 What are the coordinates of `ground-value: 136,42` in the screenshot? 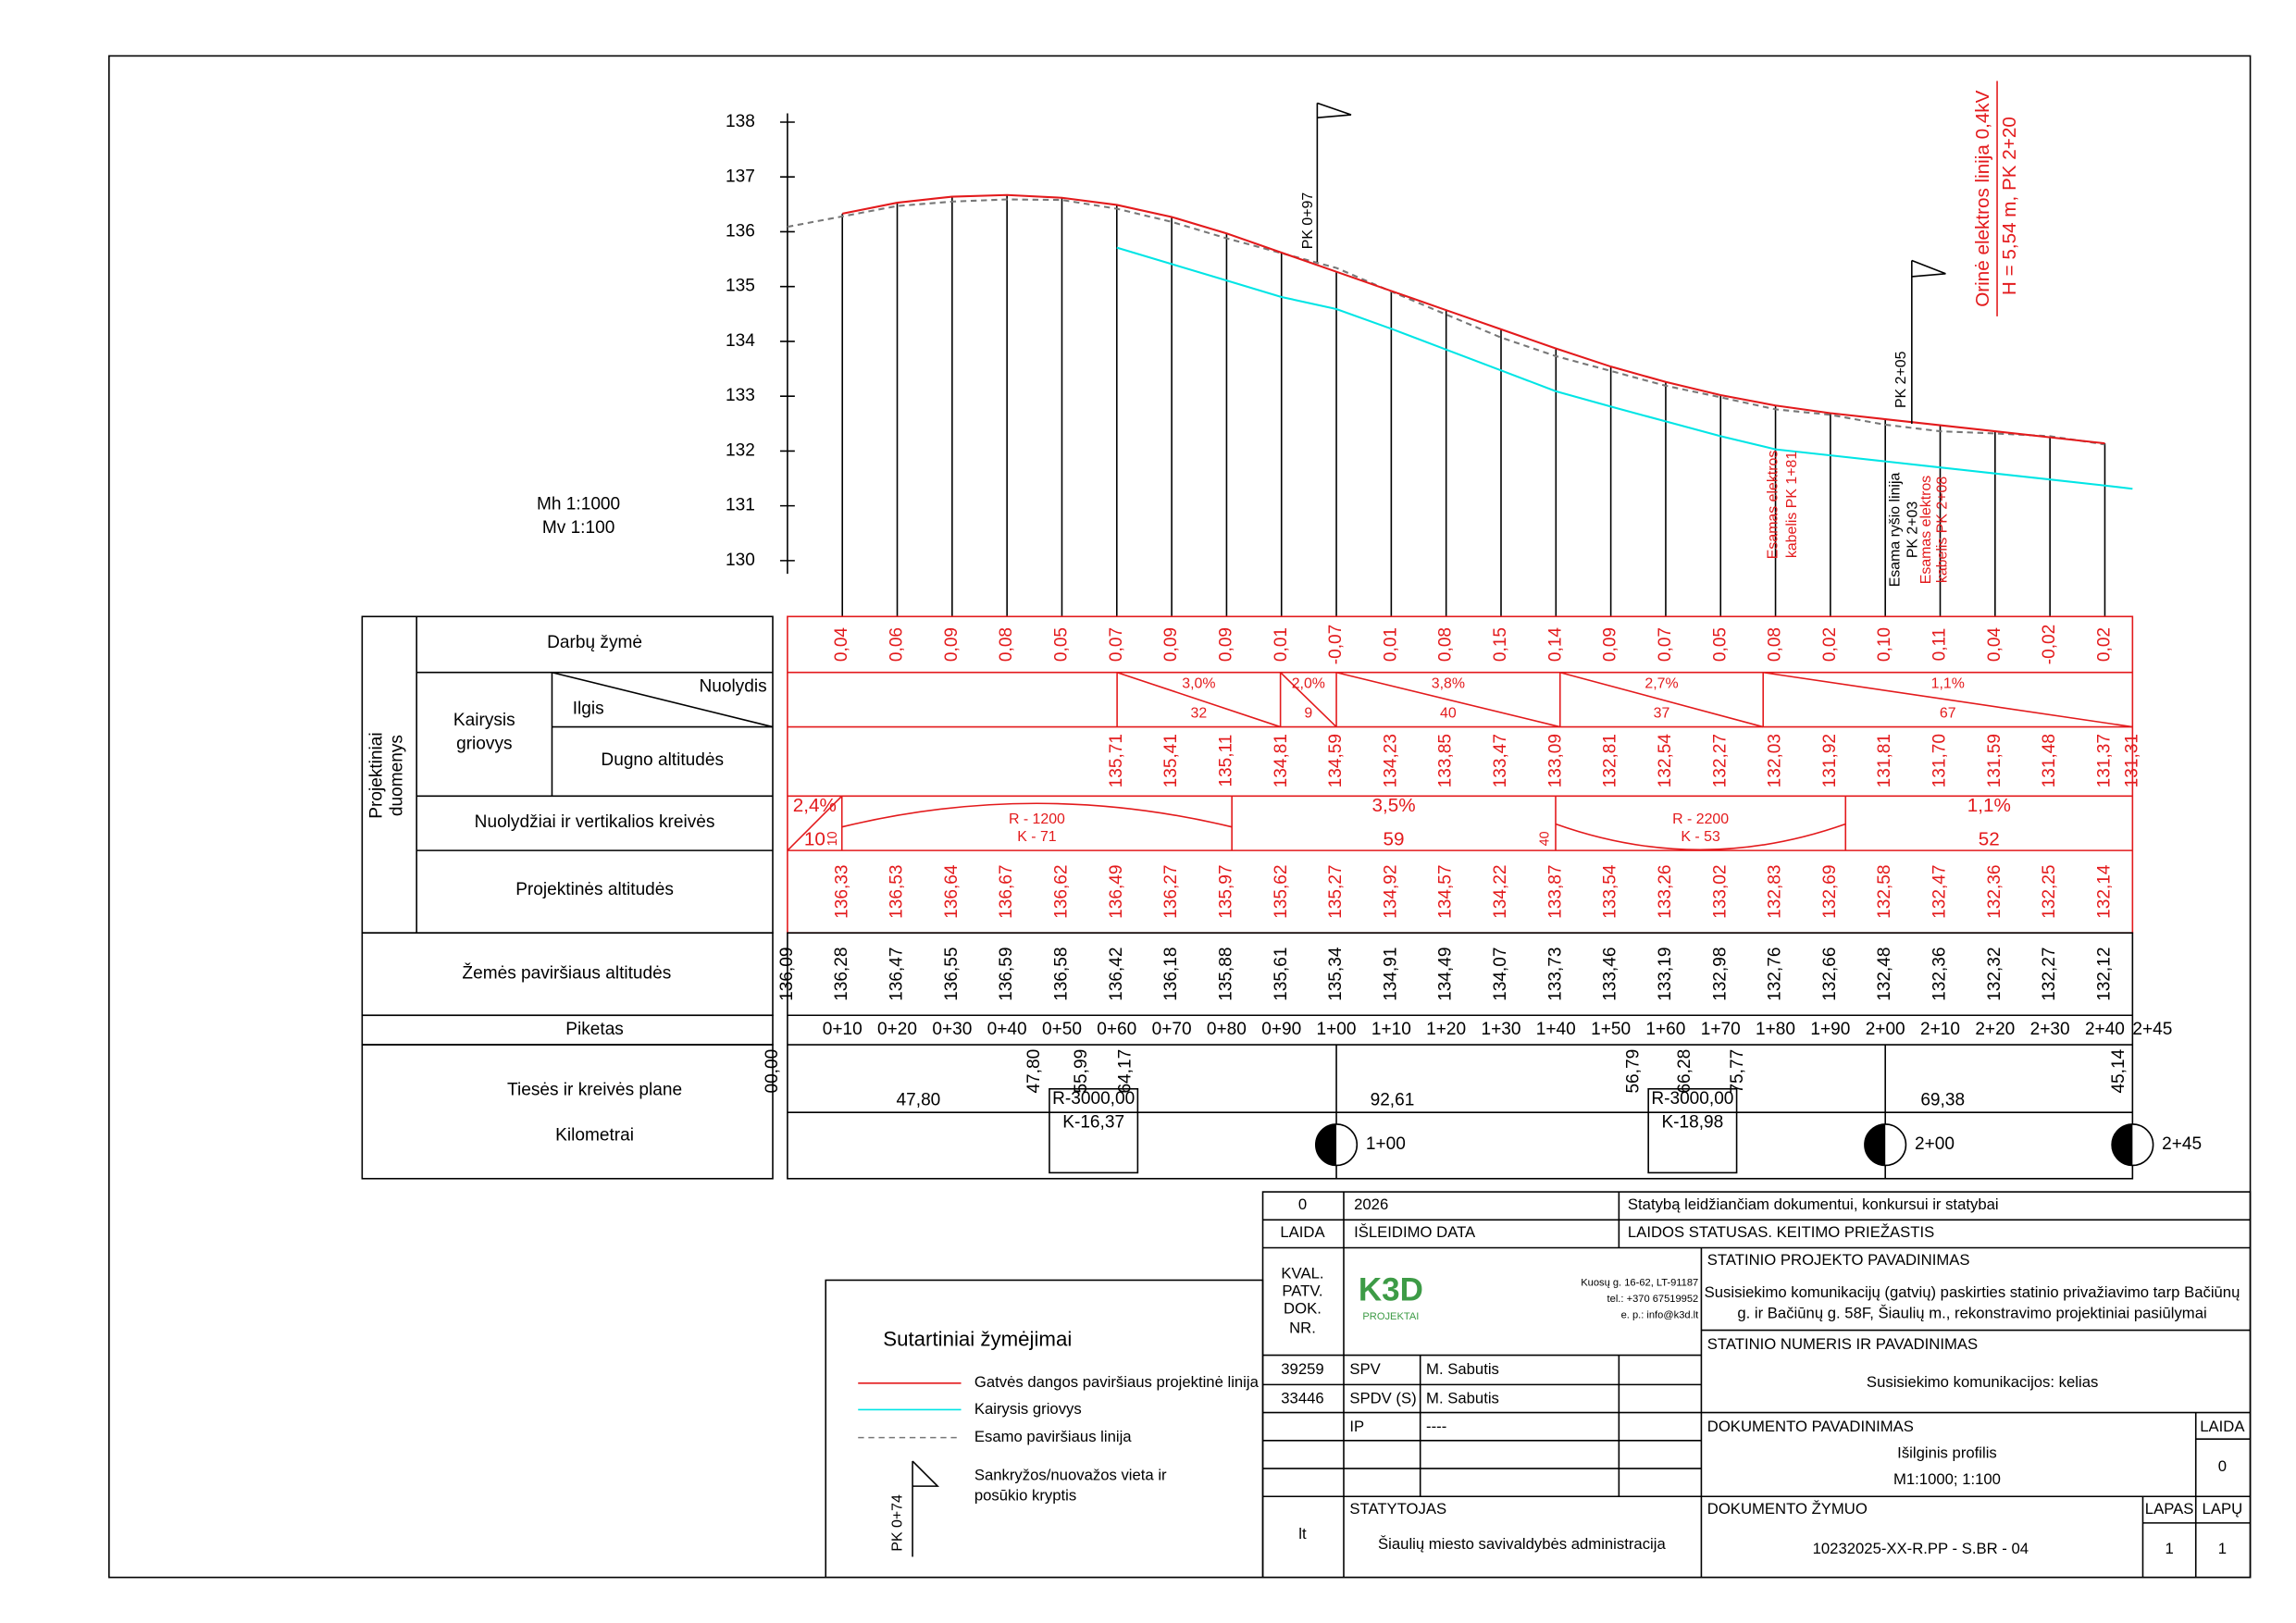 It's located at (1117, 974).